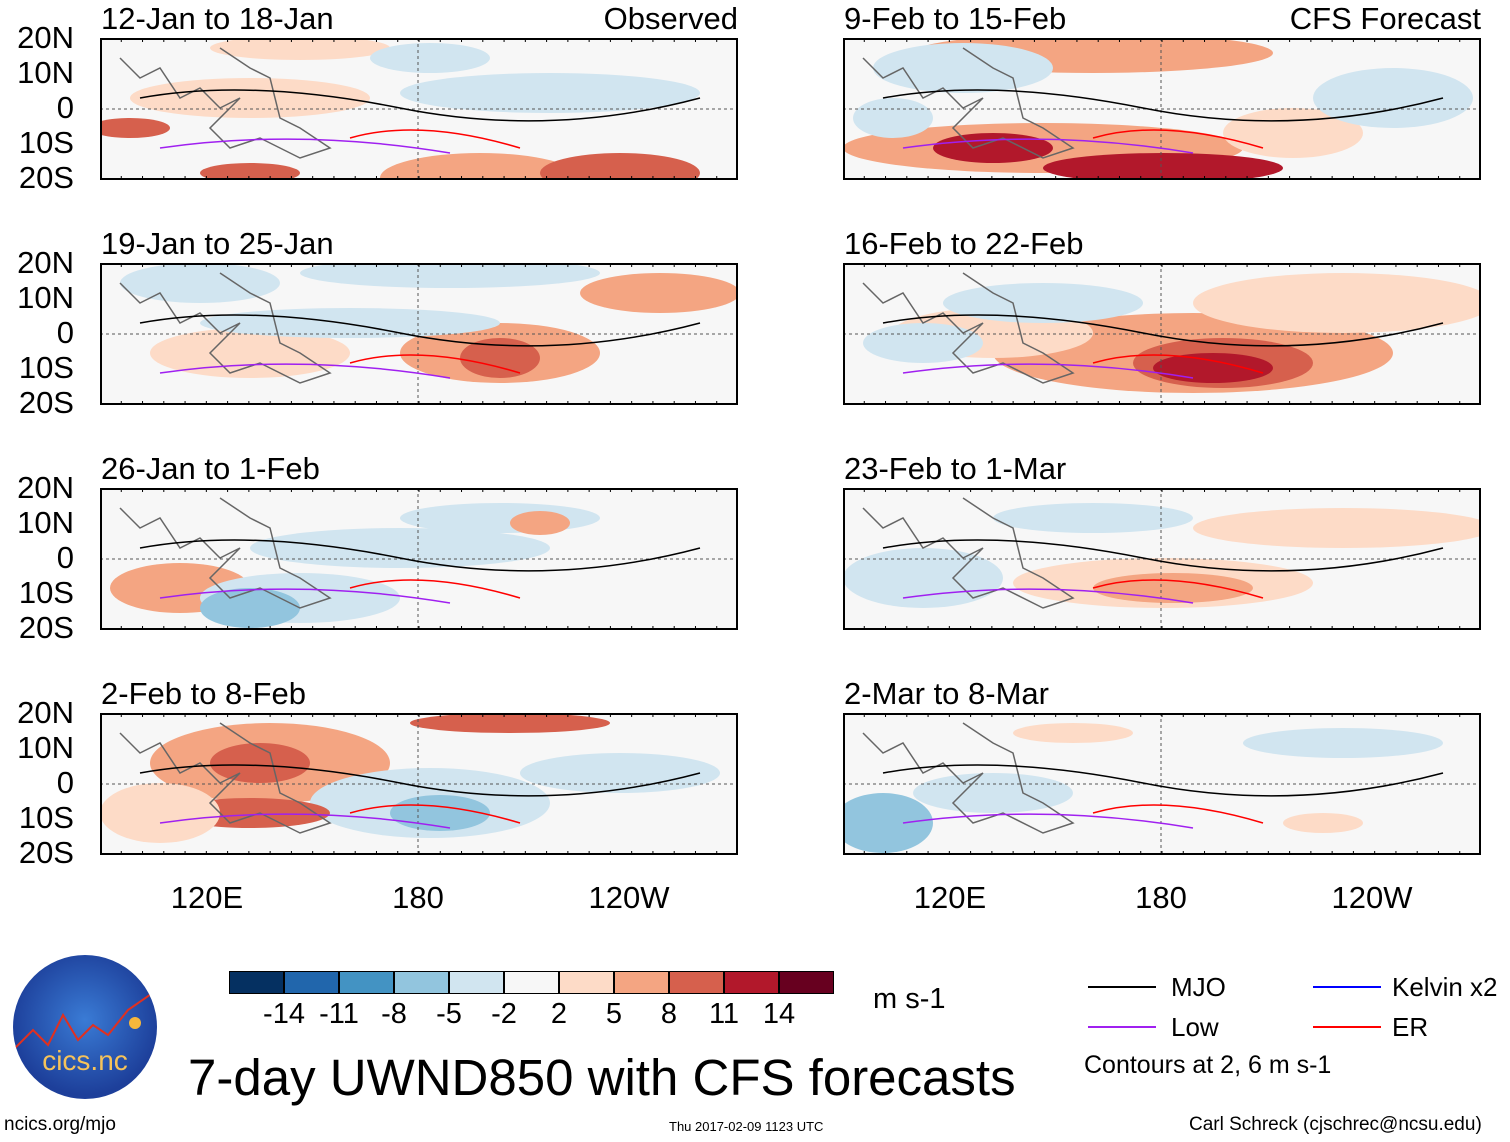 This screenshot has height=1142, width=1510. I want to click on panel-title: 16-Feb to 22-Feb, so click(964, 243).